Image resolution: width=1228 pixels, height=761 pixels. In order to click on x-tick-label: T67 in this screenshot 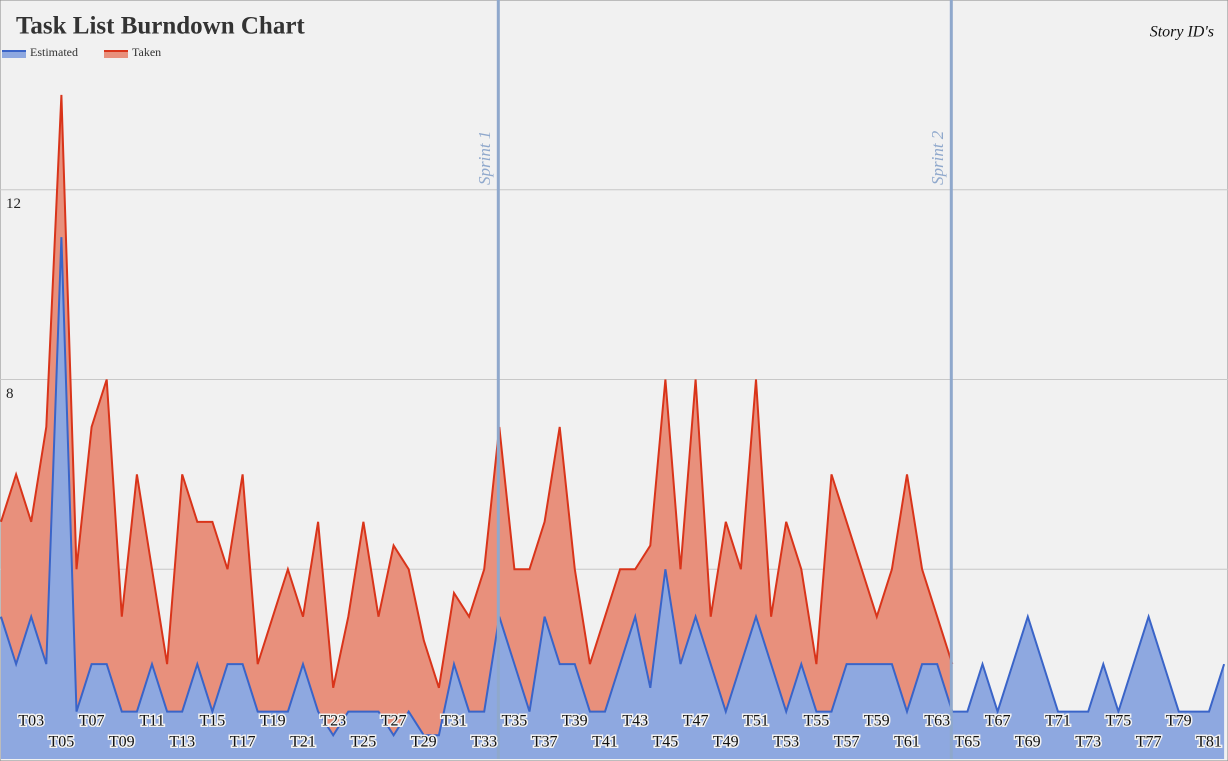, I will do `click(998, 721)`.